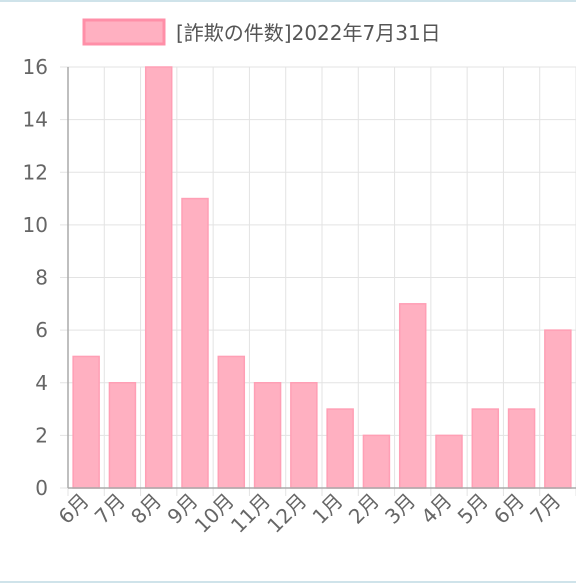 The image size is (576, 583). What do you see at coordinates (41, 488) in the screenshot?
I see `y-tick-label: 0` at bounding box center [41, 488].